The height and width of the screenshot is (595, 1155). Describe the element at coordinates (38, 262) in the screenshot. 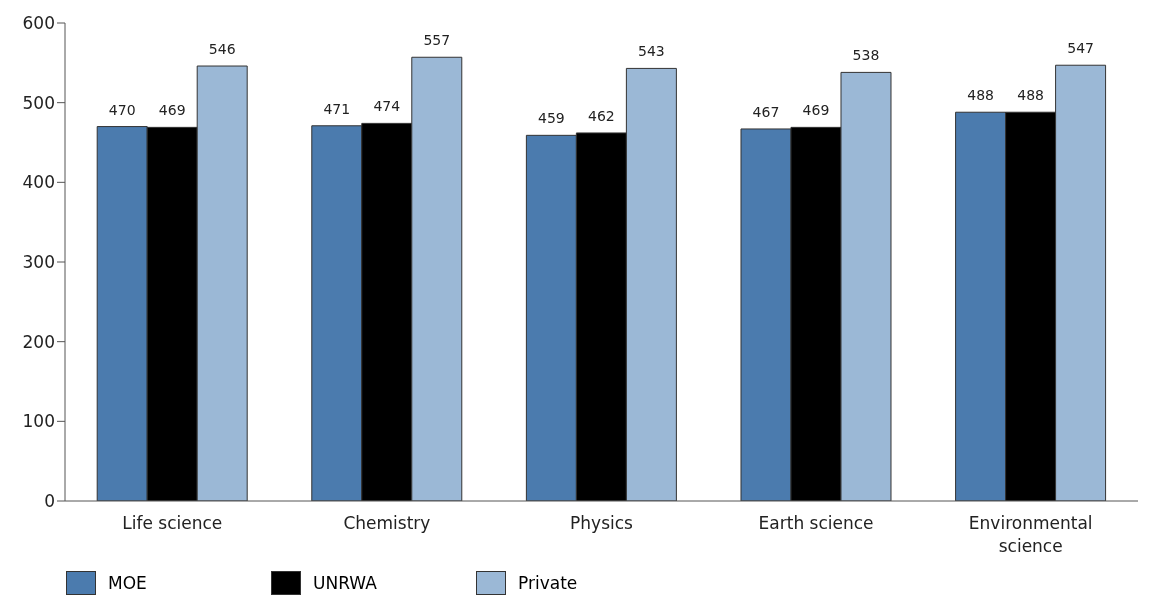

I see `y-tick-label: 300` at that location.